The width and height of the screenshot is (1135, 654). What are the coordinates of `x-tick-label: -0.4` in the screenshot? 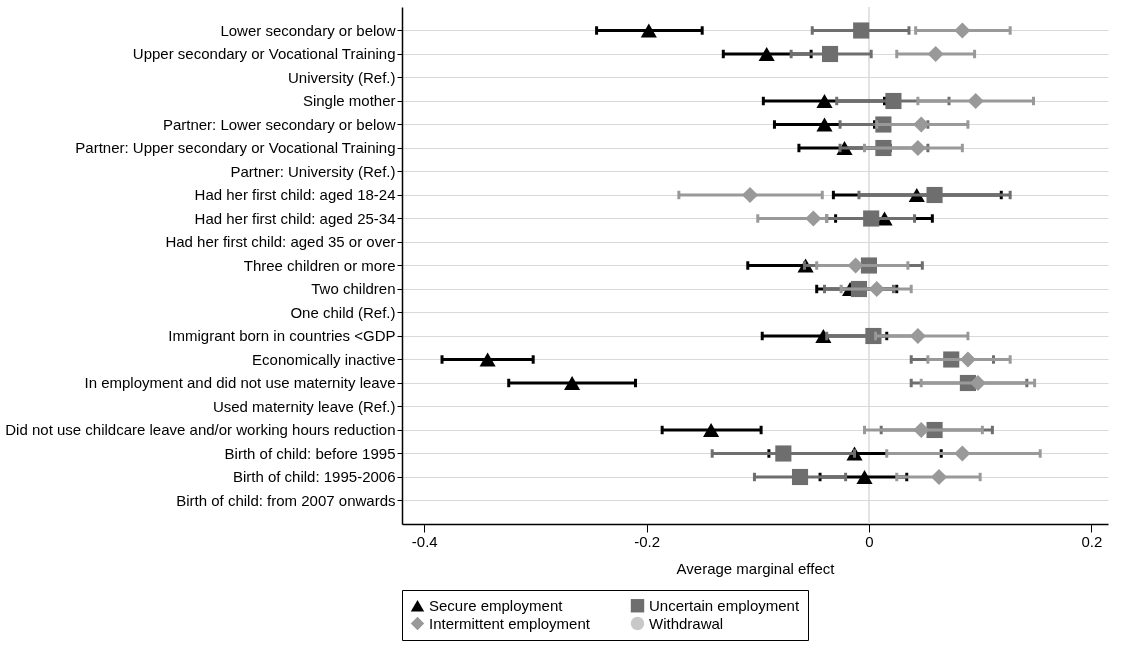 It's located at (424, 541).